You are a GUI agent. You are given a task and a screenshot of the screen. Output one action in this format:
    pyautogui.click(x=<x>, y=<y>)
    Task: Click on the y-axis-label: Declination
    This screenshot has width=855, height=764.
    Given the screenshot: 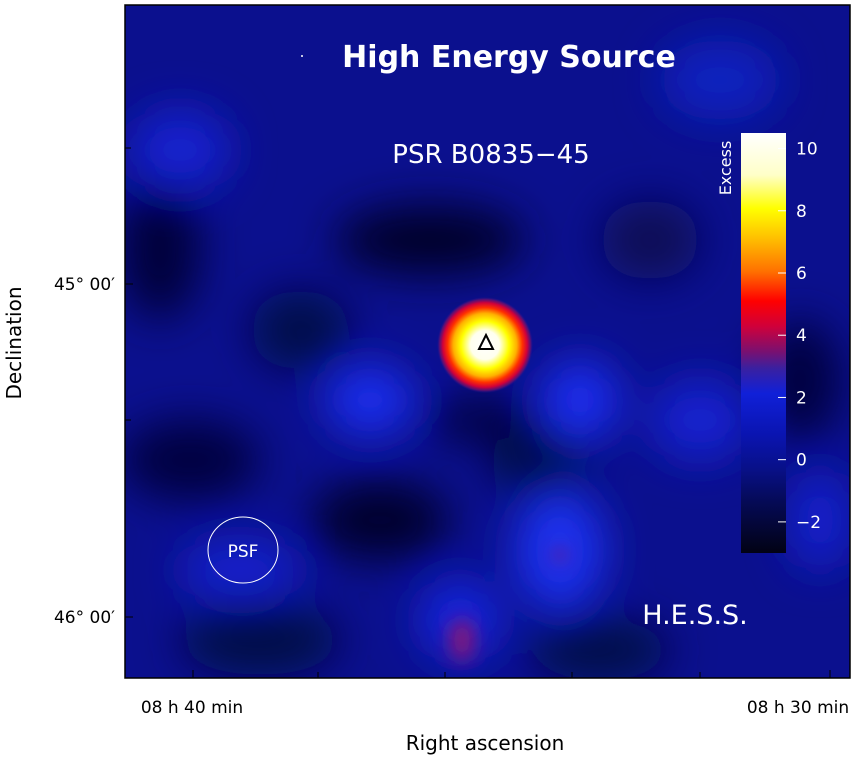 What is the action you would take?
    pyautogui.click(x=14, y=342)
    